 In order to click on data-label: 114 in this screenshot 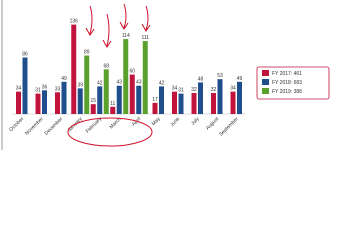, I will do `click(126, 36)`.